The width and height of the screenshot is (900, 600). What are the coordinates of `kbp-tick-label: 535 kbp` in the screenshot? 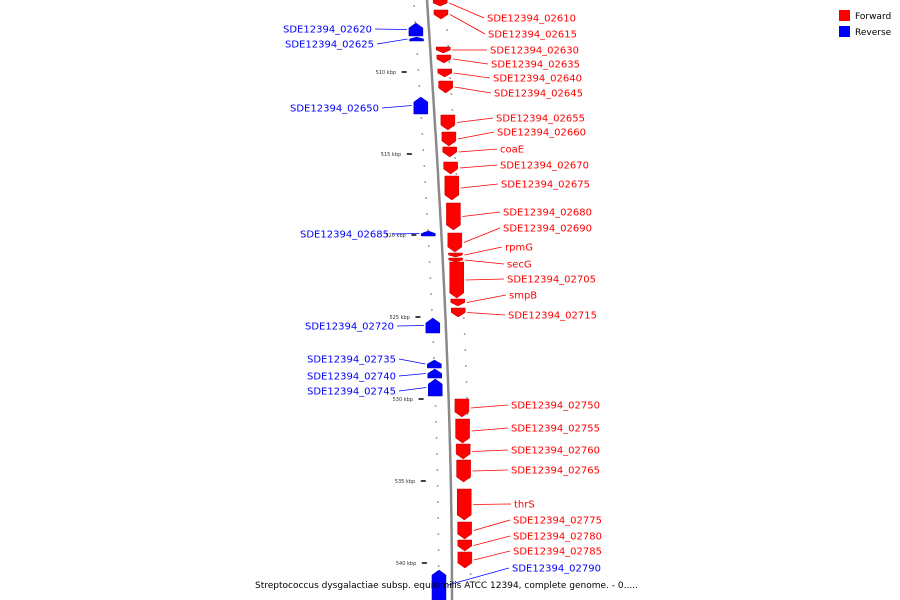 It's located at (405, 482).